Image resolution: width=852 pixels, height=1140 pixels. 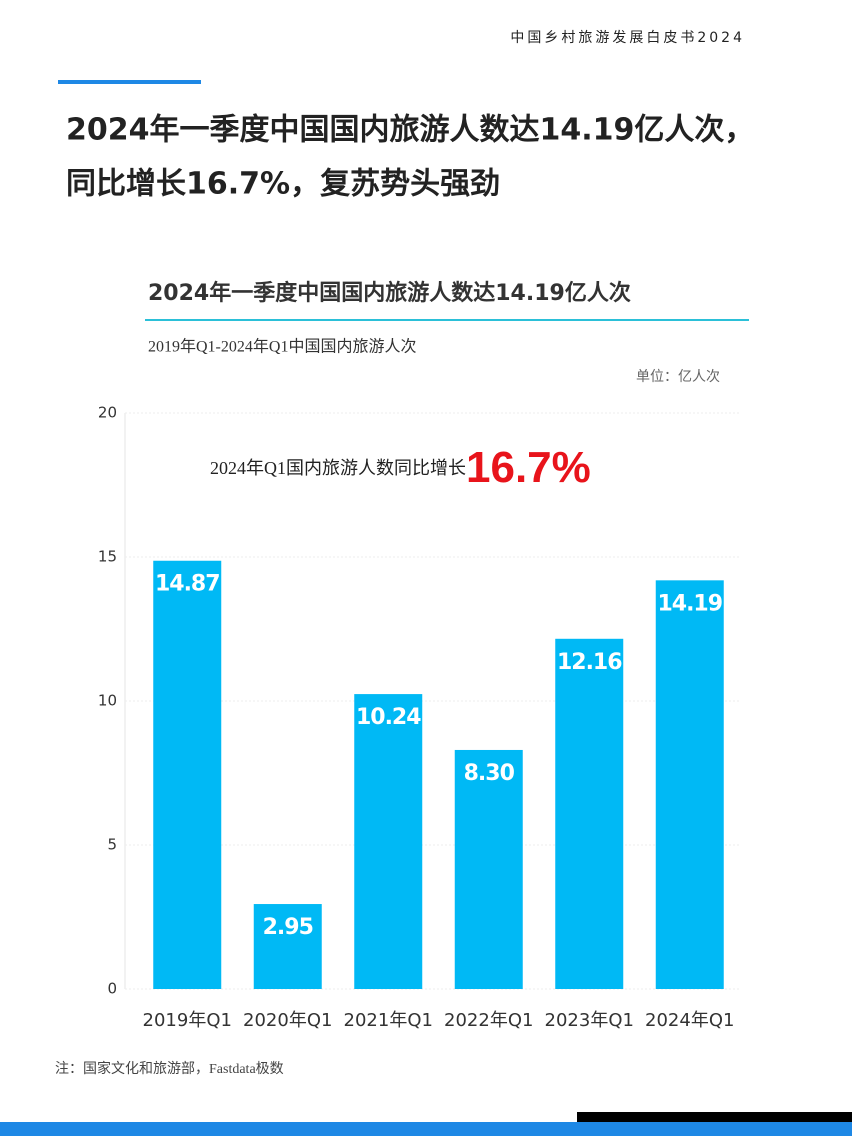 I want to click on annotation-highlight: 16.7%, so click(x=528, y=467).